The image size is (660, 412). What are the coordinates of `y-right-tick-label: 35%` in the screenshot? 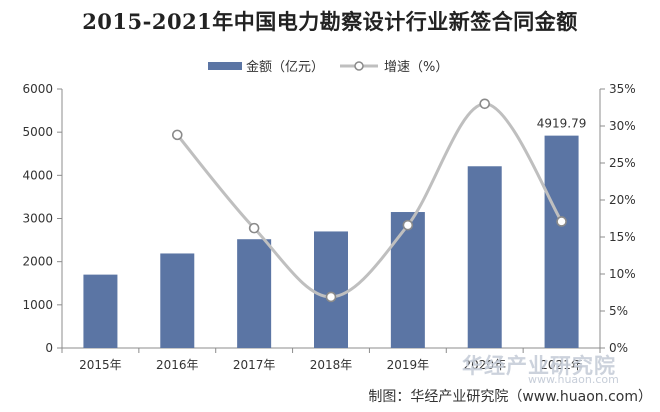 It's located at (622, 89).